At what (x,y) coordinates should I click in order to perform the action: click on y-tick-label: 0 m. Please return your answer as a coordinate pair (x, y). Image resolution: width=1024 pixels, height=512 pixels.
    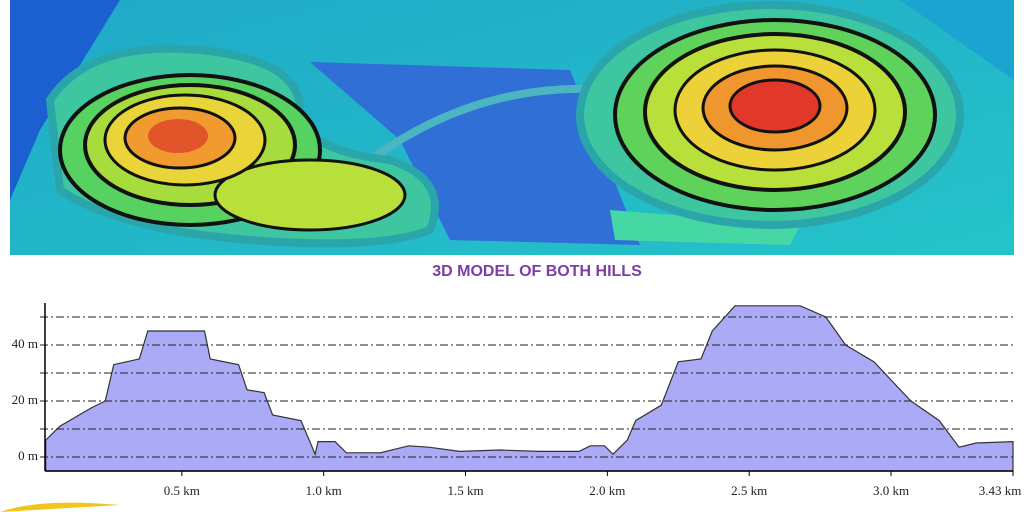
    Looking at the image, I should click on (28, 455).